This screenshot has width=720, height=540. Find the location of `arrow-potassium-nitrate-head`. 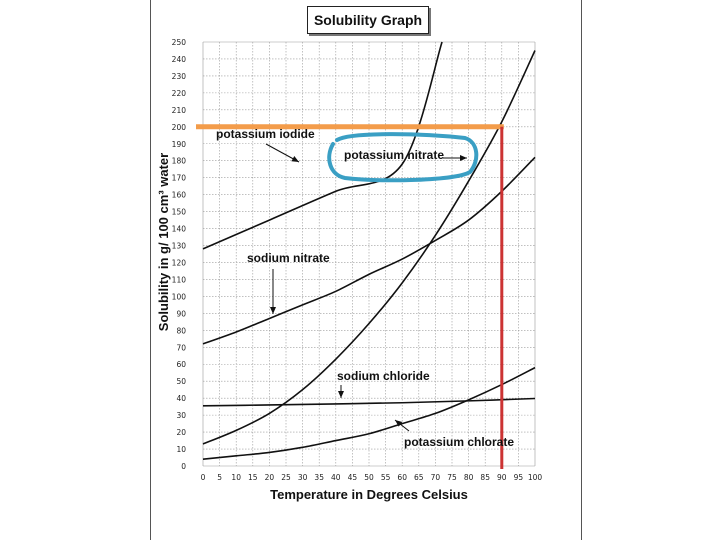

arrow-potassium-nitrate-head is located at coordinates (463, 158).